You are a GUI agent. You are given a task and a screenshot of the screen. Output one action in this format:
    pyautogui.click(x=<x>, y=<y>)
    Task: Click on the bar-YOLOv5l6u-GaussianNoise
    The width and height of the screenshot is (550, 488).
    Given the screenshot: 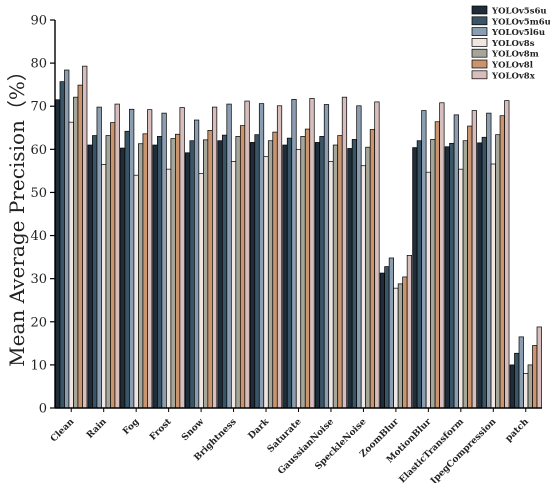 What is the action you would take?
    pyautogui.click(x=326, y=256)
    